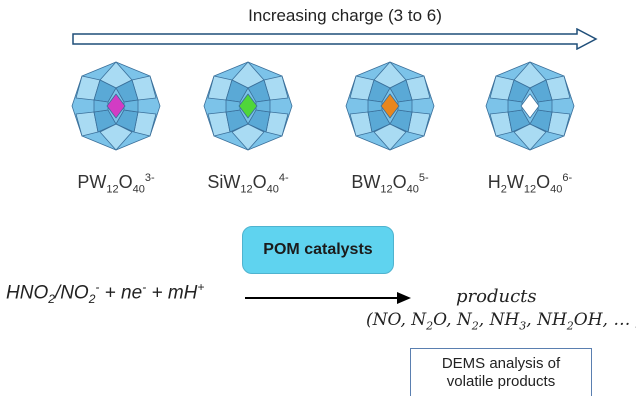  I want to click on formula-h2w12o40: H2W12O406-, so click(530, 184).